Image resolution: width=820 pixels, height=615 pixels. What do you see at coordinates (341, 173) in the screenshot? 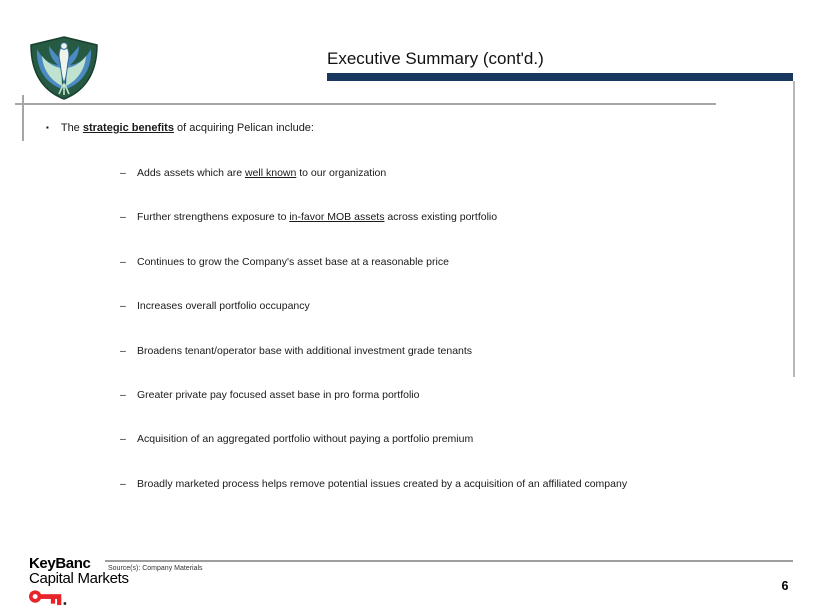
I see `bullet-text-post: to our organization` at bounding box center [341, 173].